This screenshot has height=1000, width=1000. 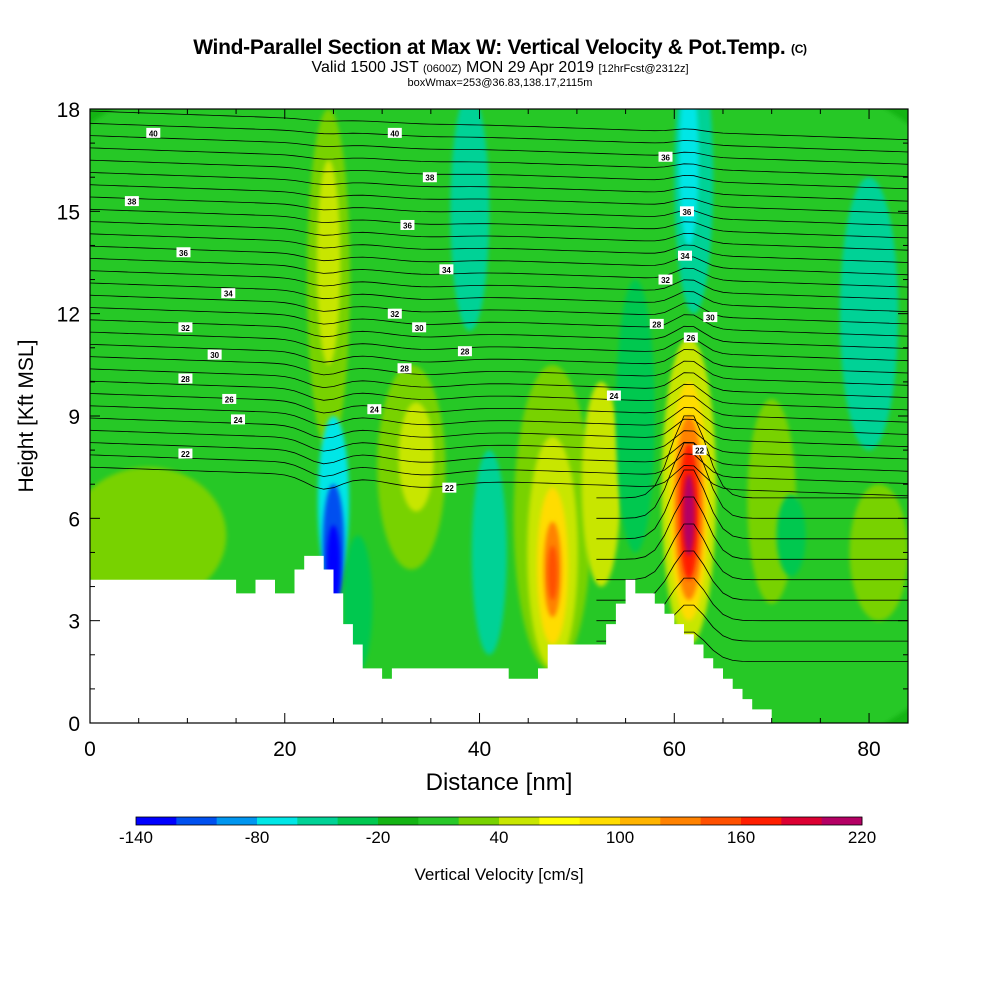 I want to click on isotherm-label-12: 36, so click(x=407, y=224).